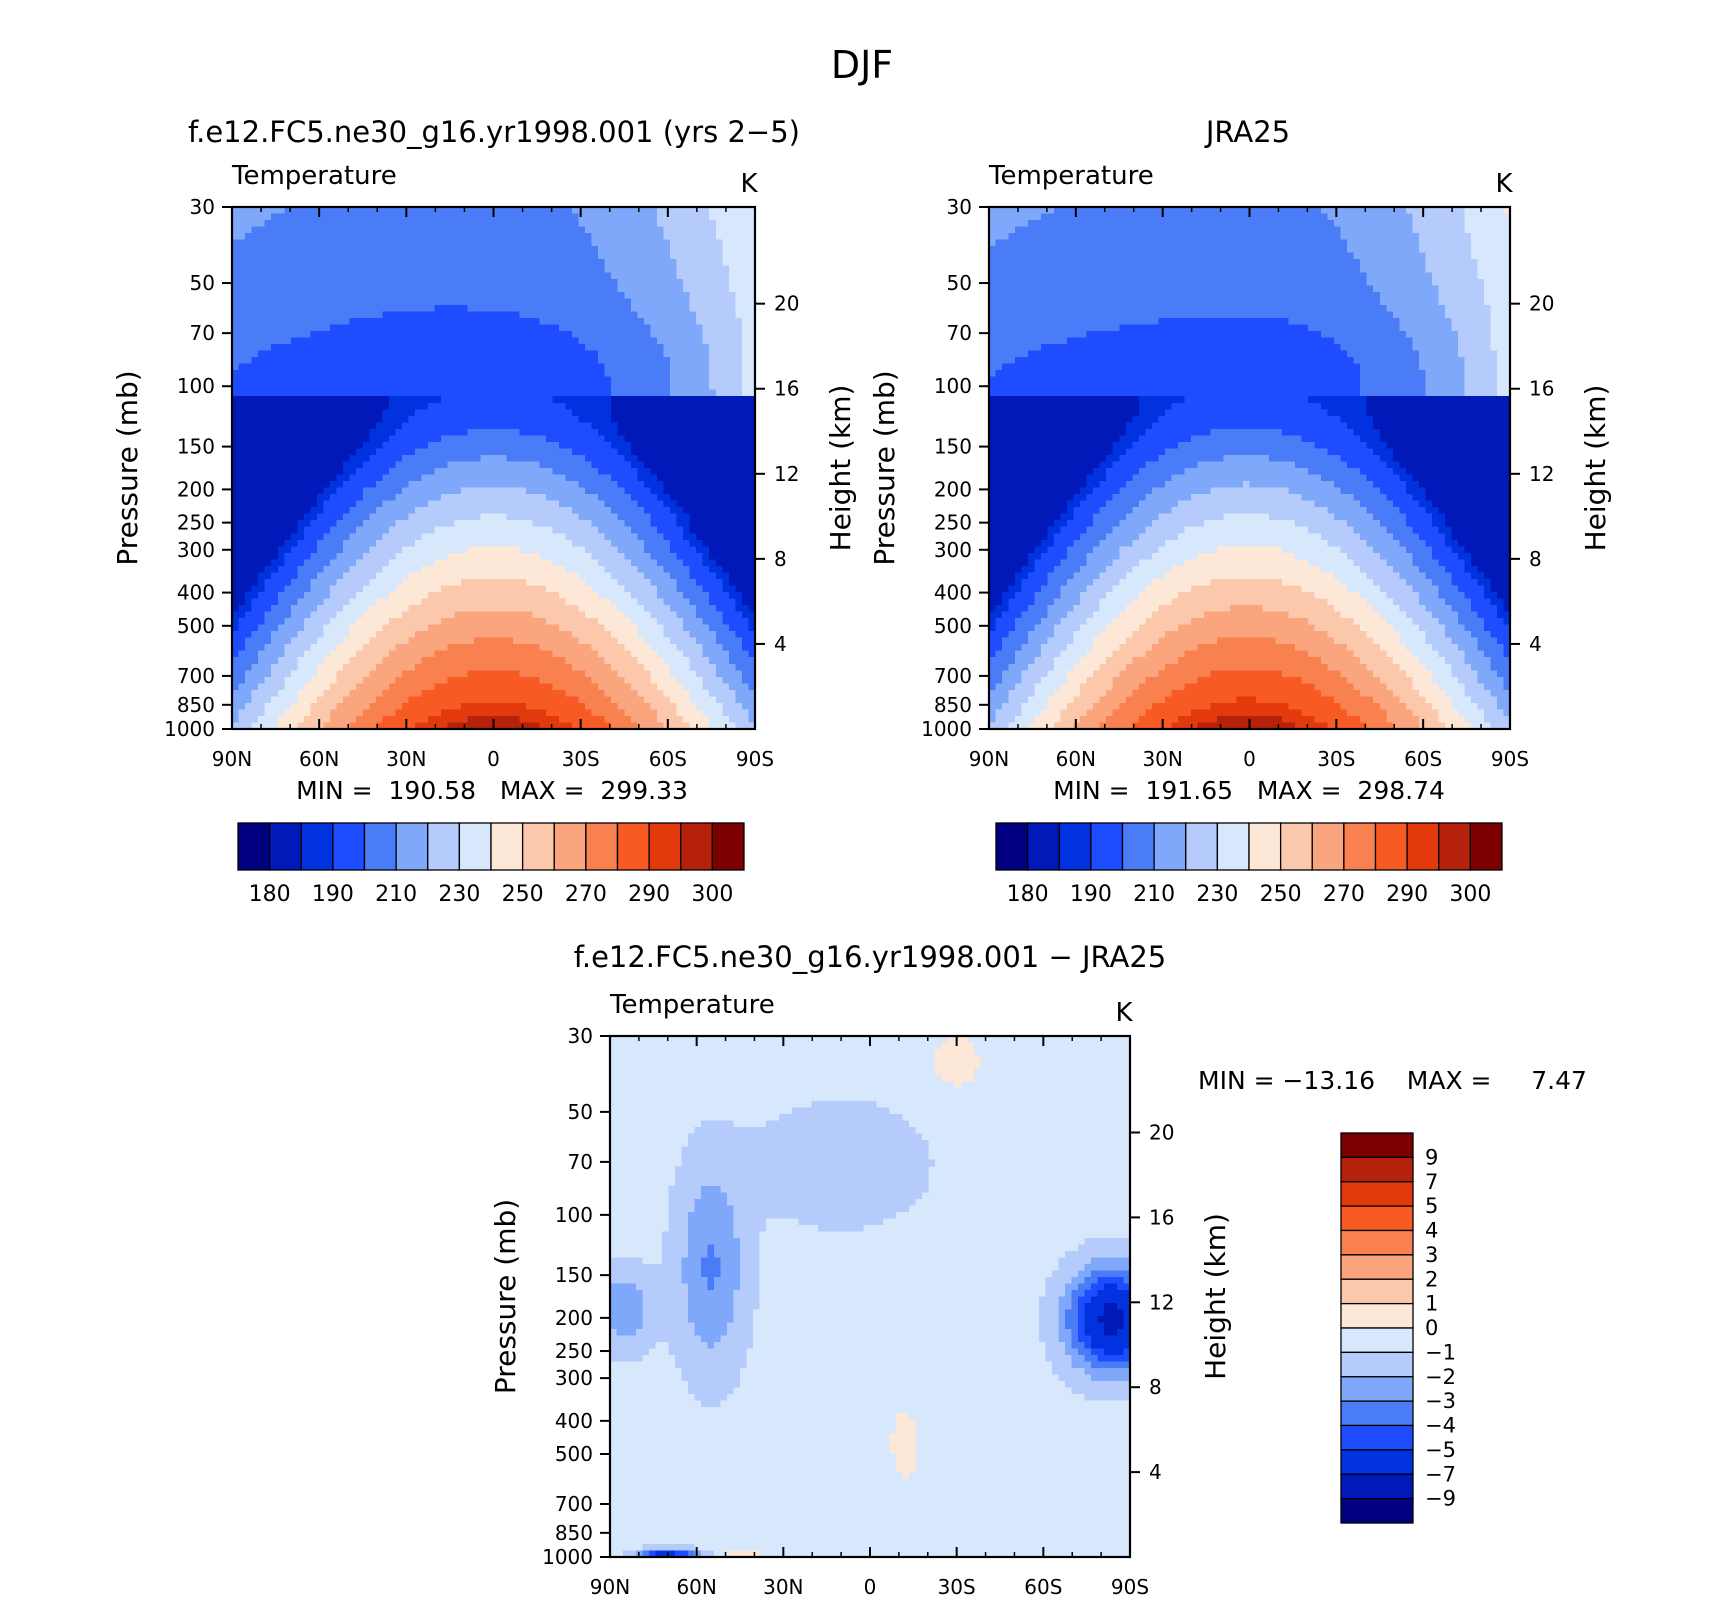  Describe the element at coordinates (840, 468) in the screenshot. I see `y-right-axis-title-model: Height (km)` at that location.